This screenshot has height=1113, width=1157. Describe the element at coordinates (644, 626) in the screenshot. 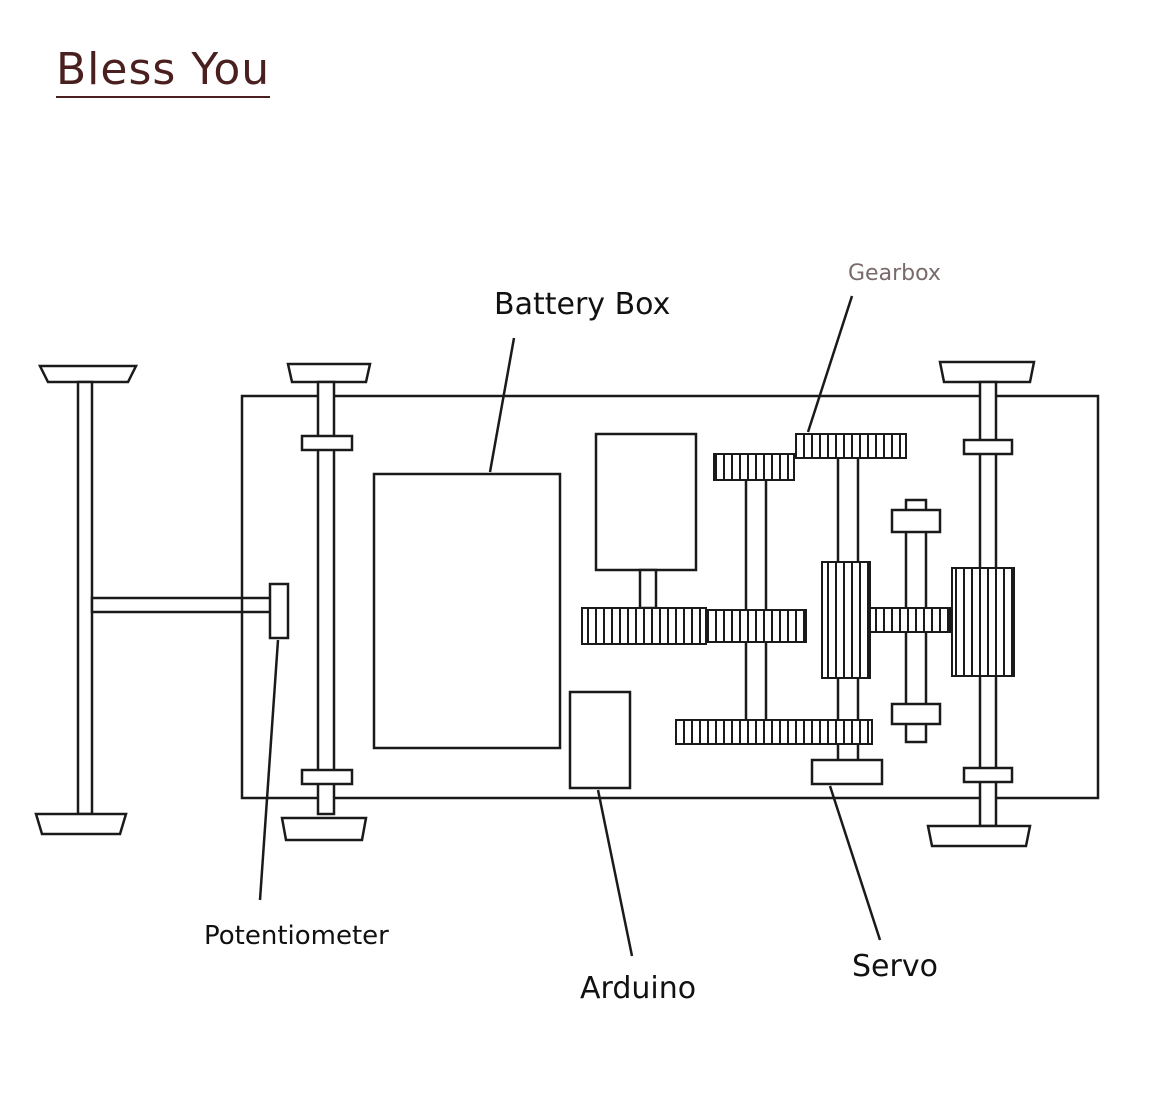

I see `gear-motor-spur` at that location.